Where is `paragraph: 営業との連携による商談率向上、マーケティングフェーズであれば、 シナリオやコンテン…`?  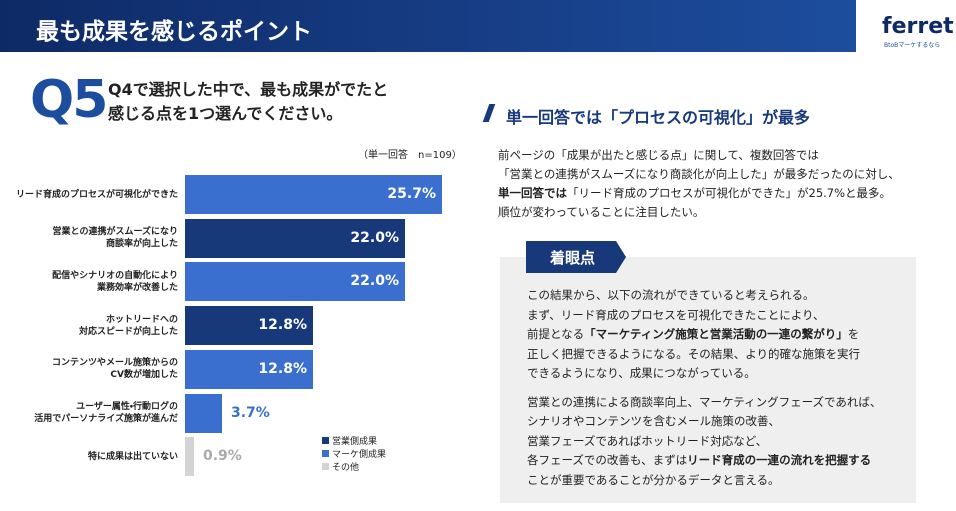
paragraph: 営業との連携による商談率向上、マーケティングフェーズであれば、 シナリオやコンテン… is located at coordinates (704, 442).